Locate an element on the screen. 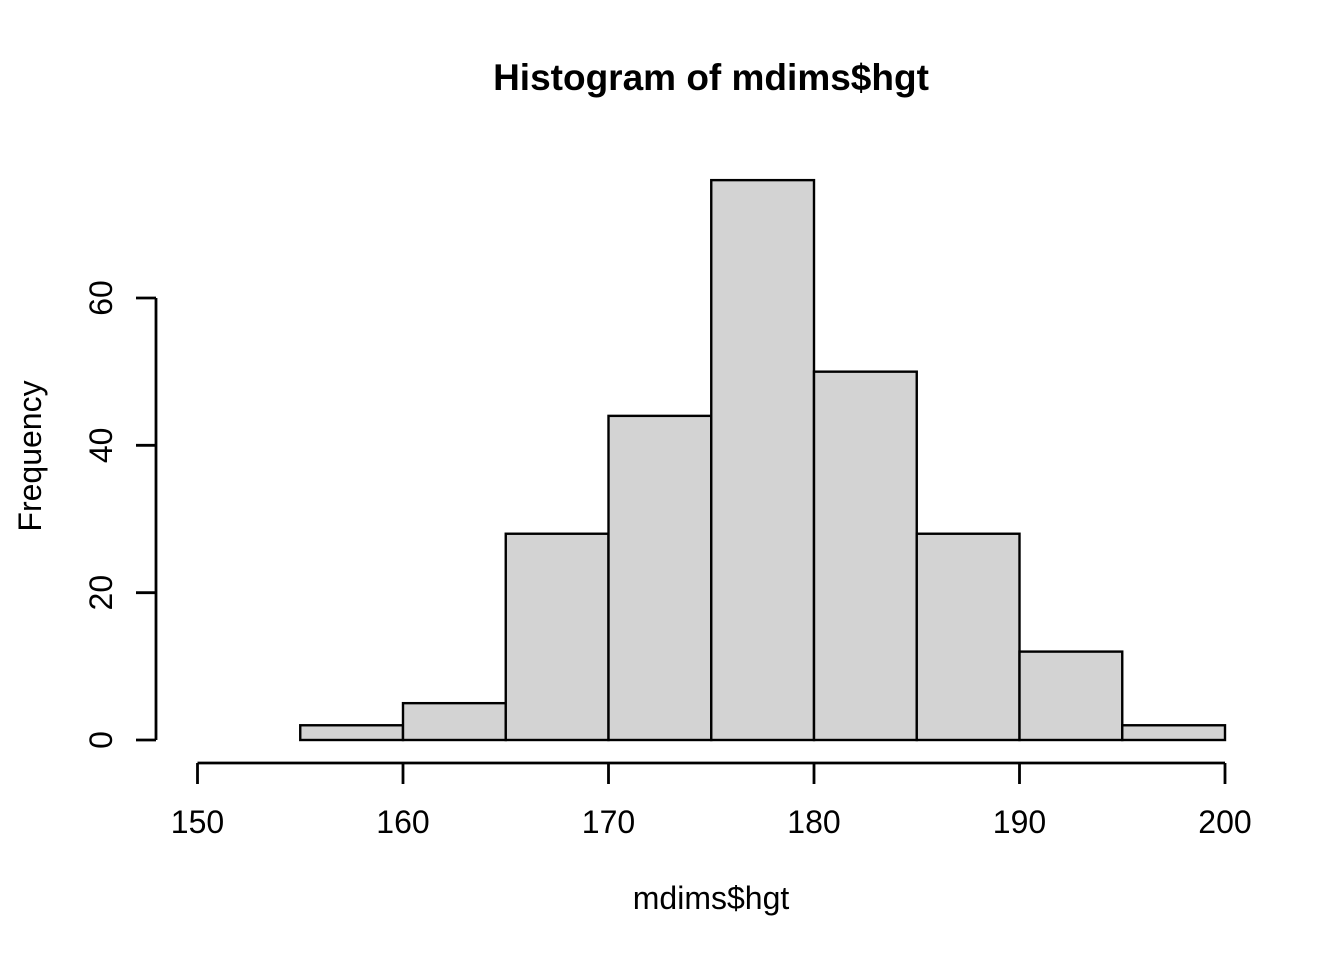  x-tick-label: 150 is located at coordinates (197, 822).